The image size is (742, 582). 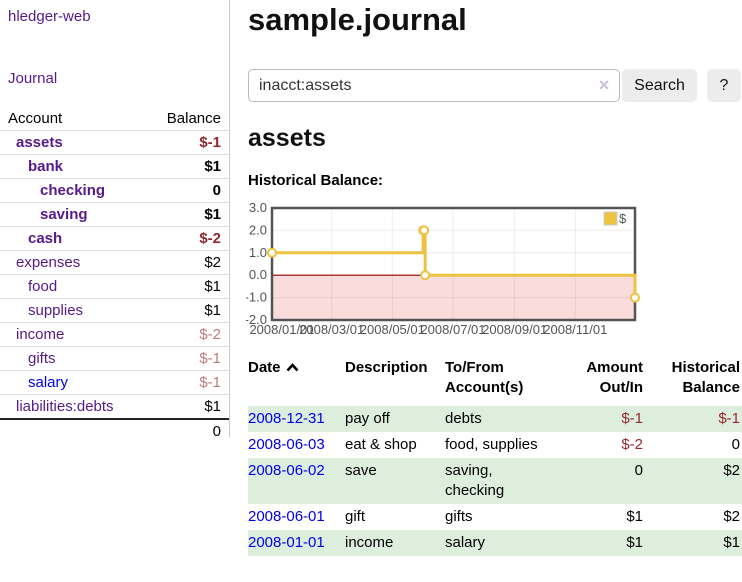 What do you see at coordinates (369, 542) in the screenshot?
I see `register-description-cell: income` at bounding box center [369, 542].